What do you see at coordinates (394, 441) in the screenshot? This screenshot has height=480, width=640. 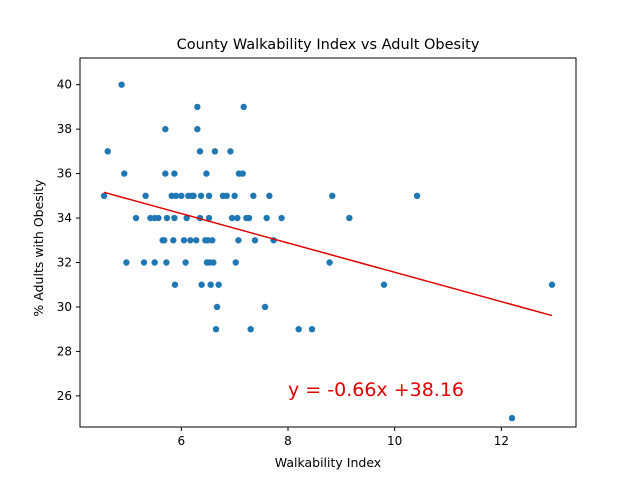 I see `x-tick-label: 10` at bounding box center [394, 441].